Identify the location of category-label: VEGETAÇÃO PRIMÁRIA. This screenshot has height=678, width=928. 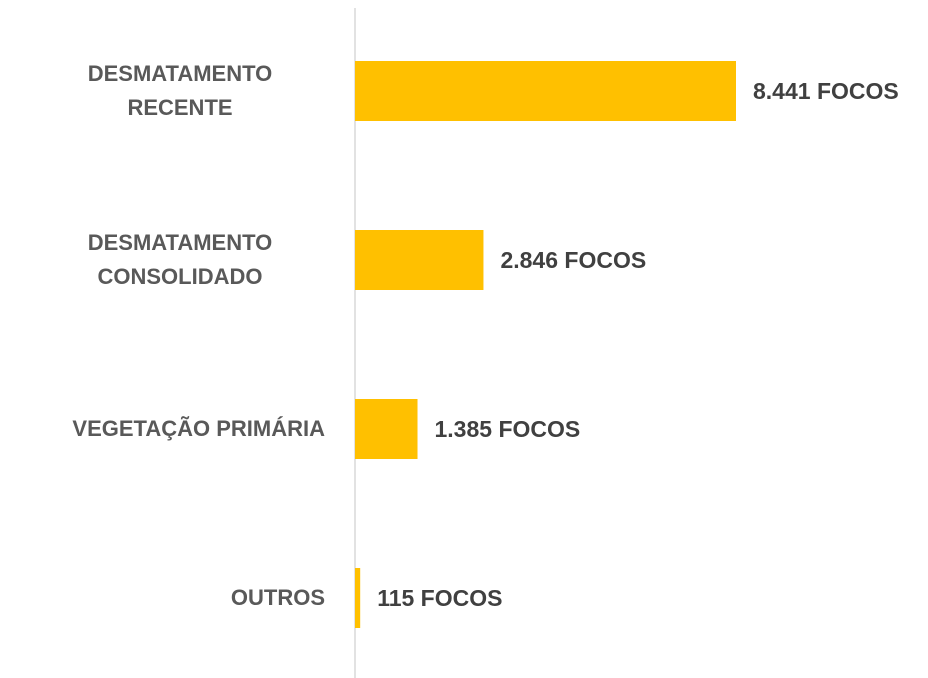
(198, 428).